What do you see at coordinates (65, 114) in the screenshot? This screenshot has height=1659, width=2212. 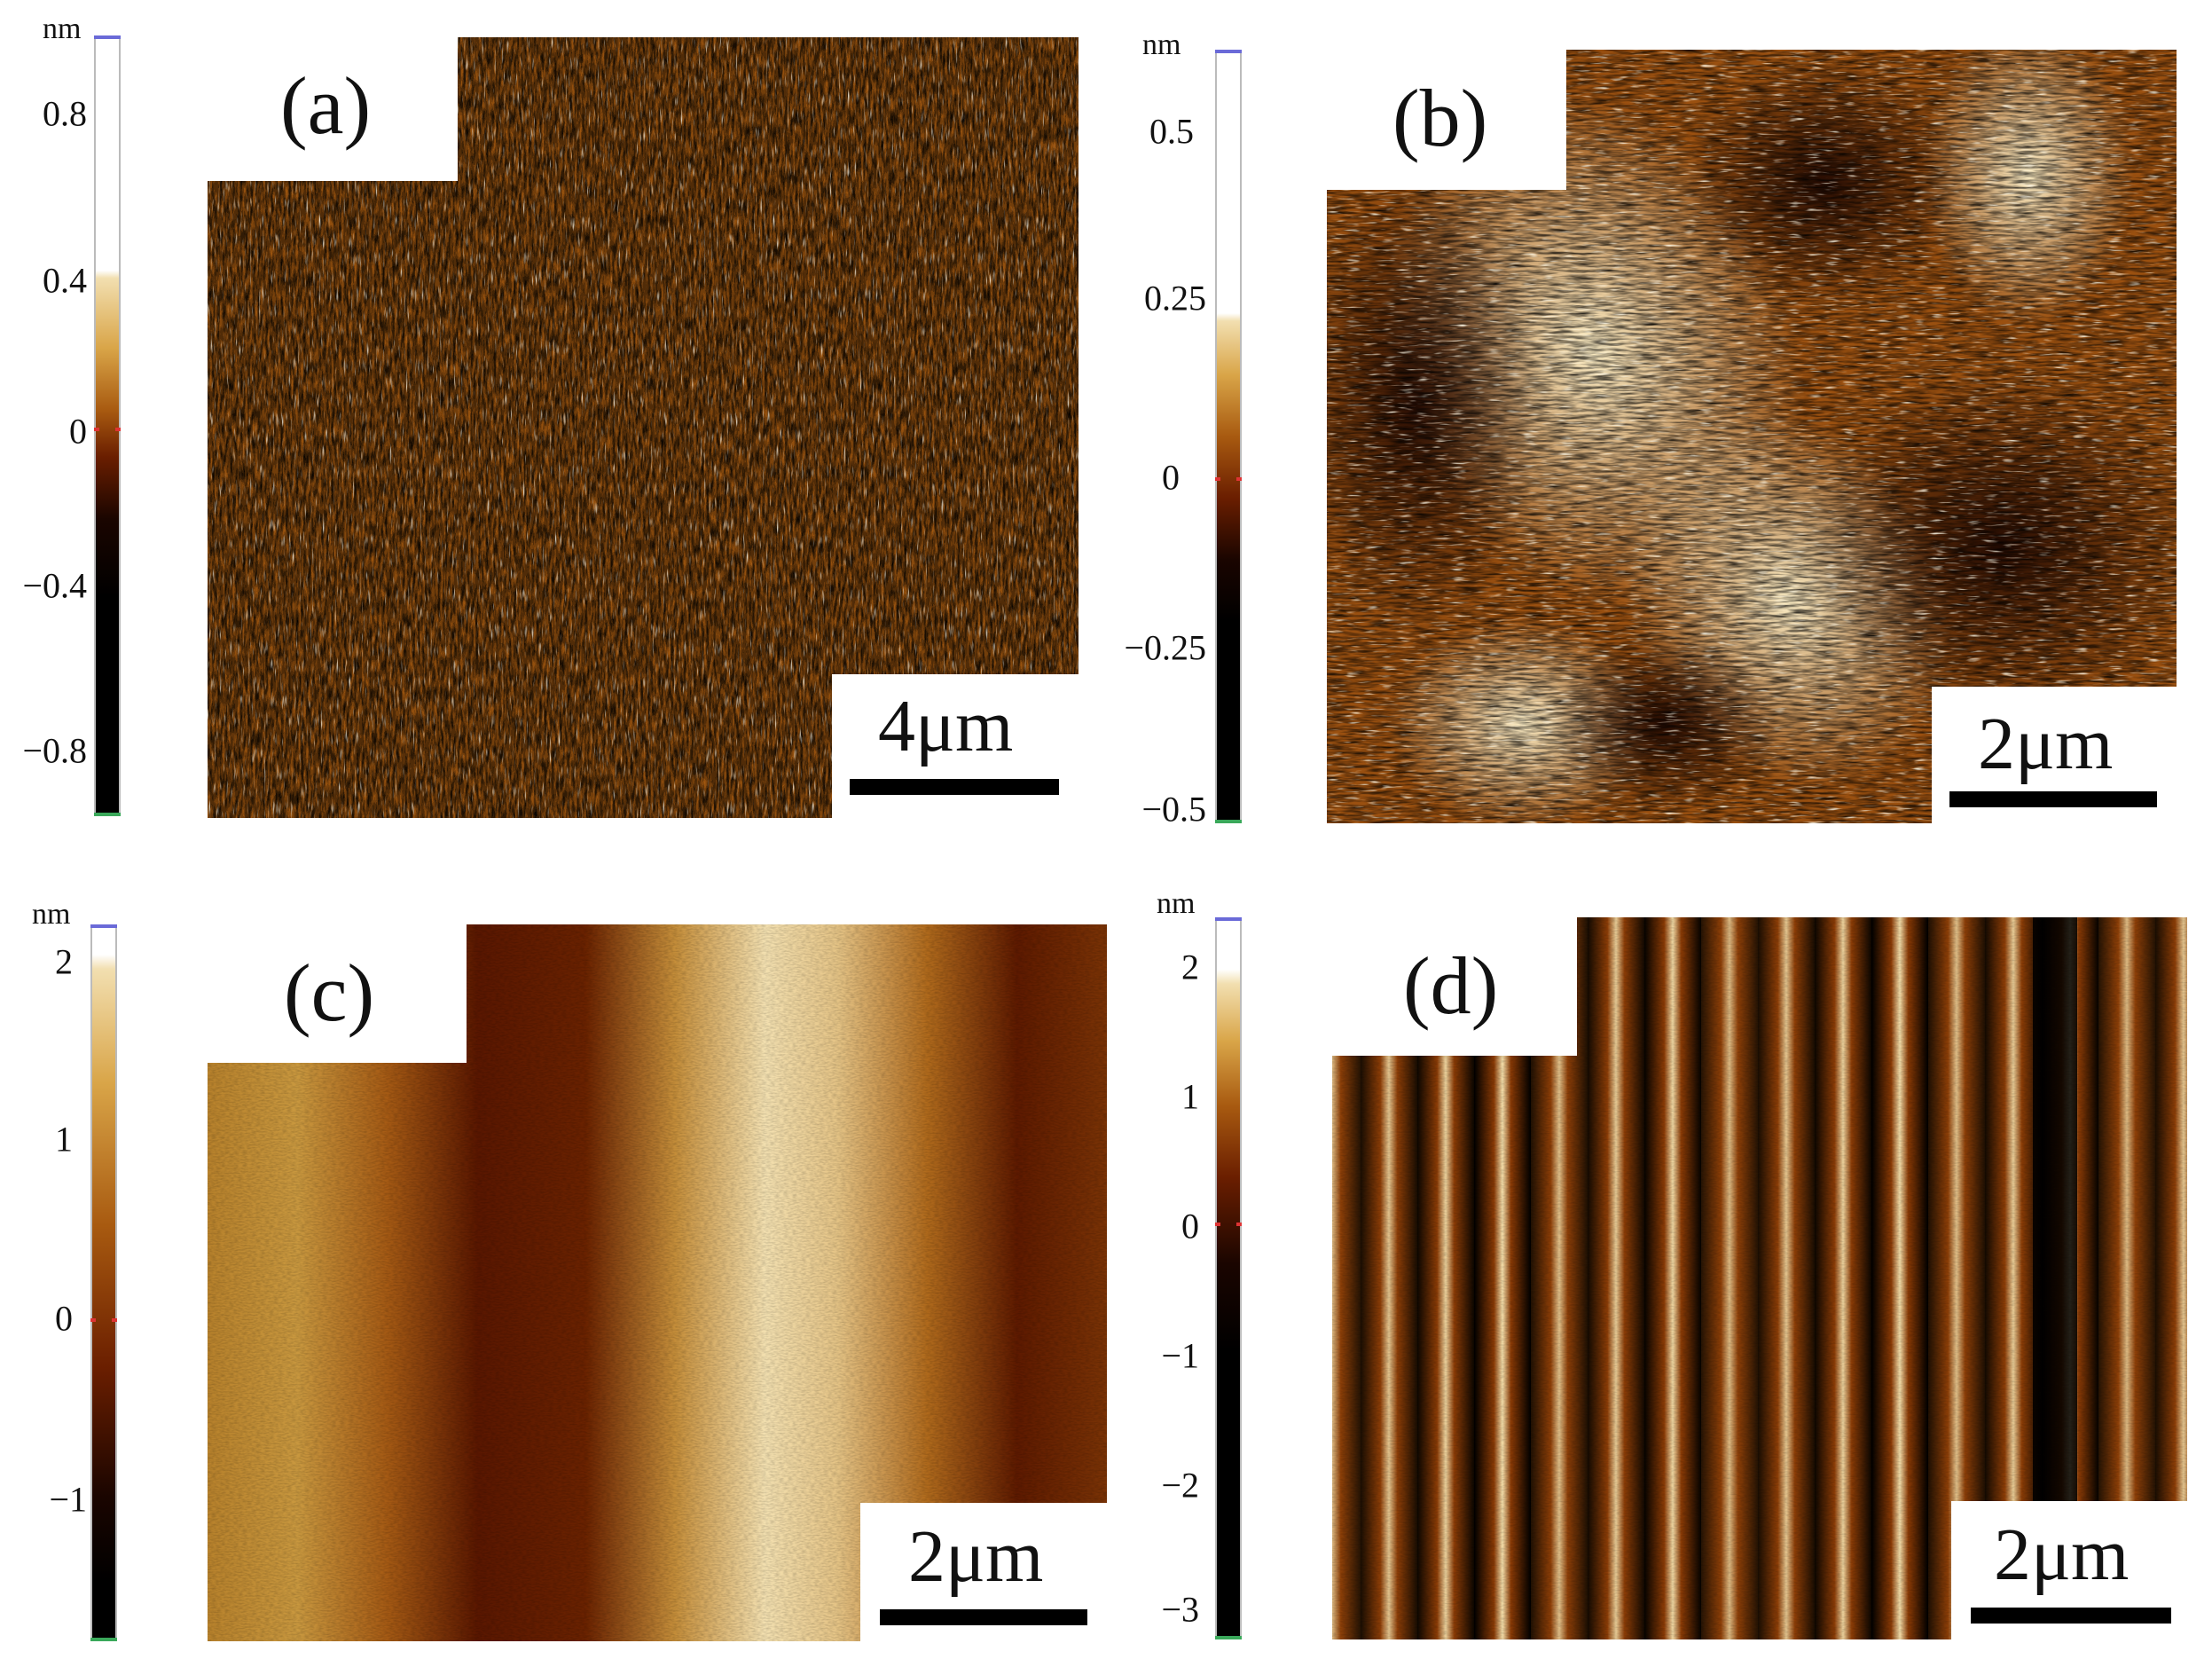 I see `colorbar-tick: 0.8` at bounding box center [65, 114].